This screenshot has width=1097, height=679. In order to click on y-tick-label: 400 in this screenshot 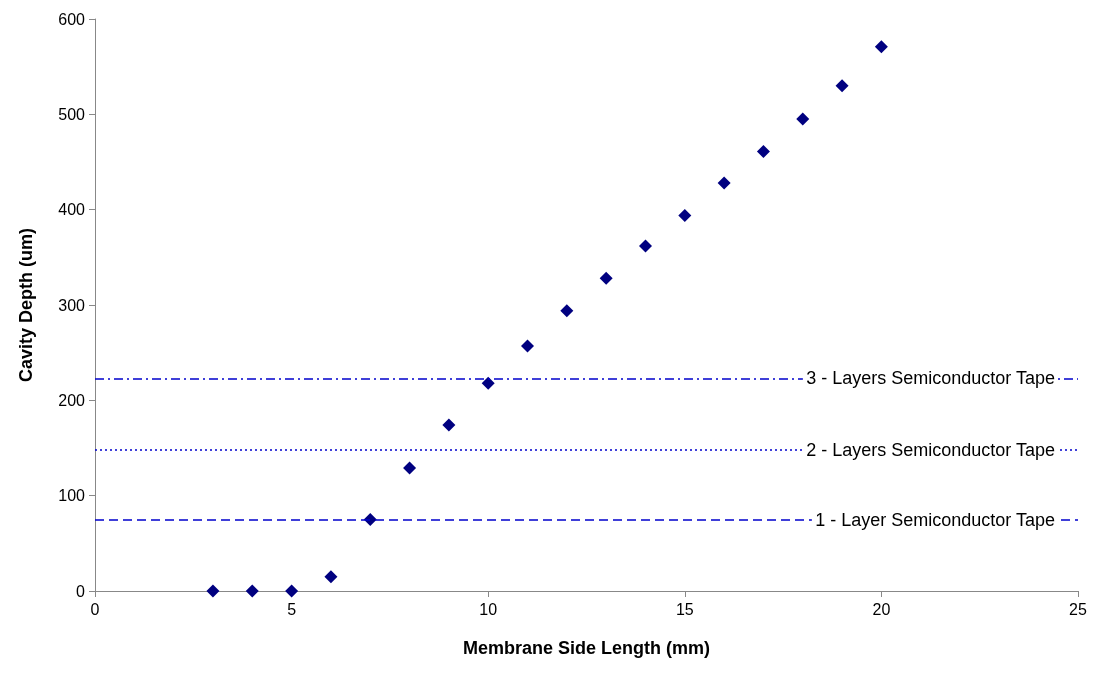, I will do `click(72, 210)`.